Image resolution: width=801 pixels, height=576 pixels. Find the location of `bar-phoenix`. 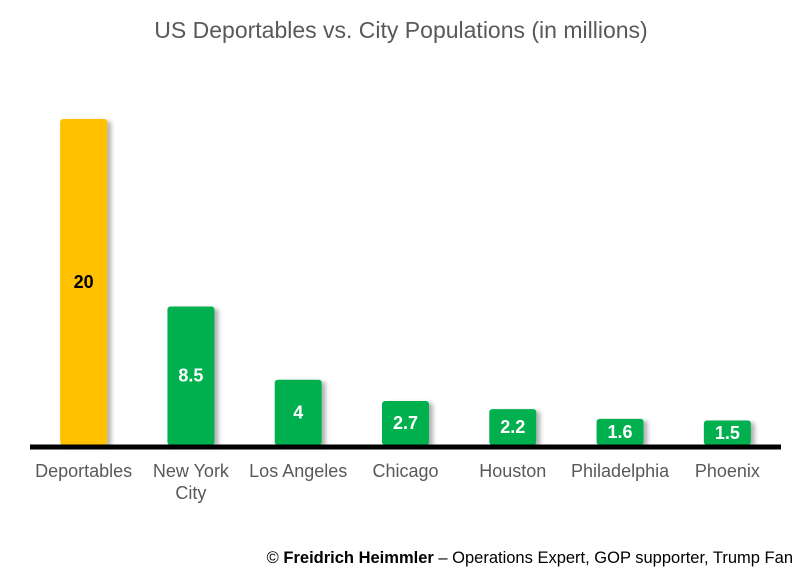

bar-phoenix is located at coordinates (727, 432).